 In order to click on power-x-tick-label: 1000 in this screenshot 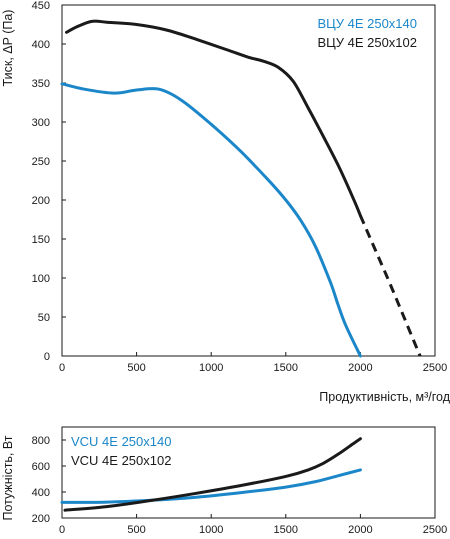, I will do `click(211, 530)`.